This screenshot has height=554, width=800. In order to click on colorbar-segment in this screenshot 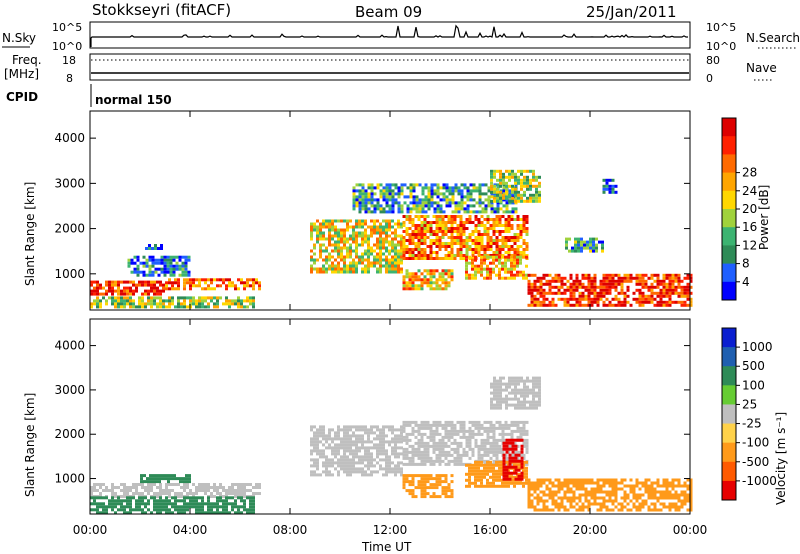, I will do `click(729, 200)`.